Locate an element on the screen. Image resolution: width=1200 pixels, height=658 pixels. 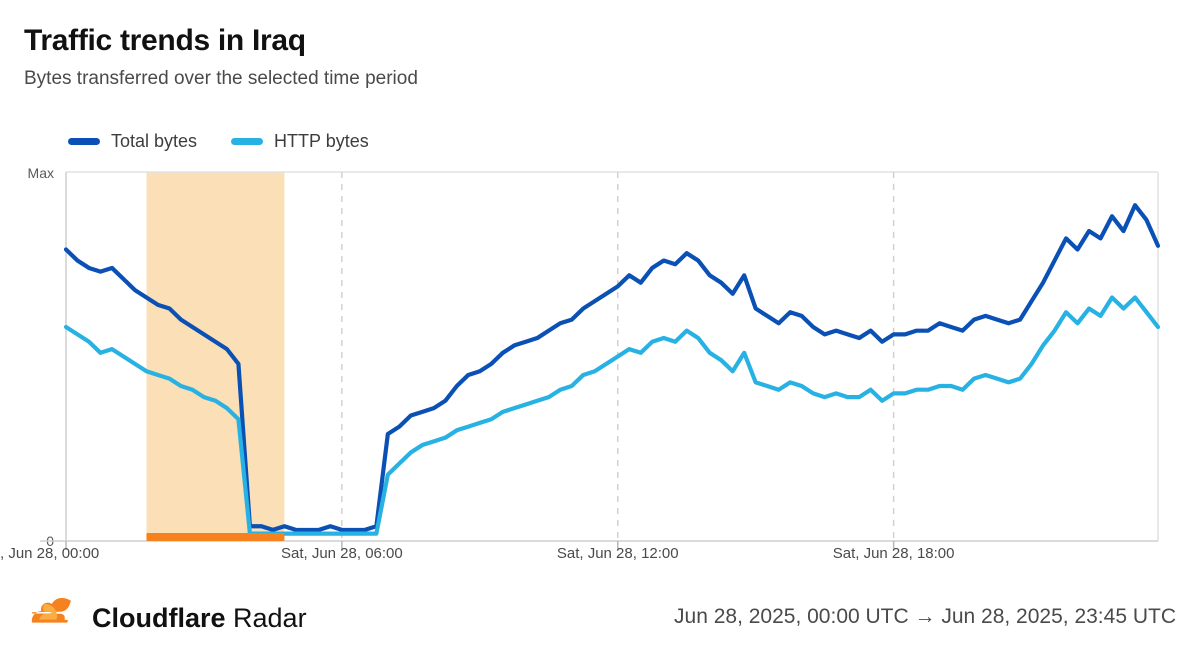
cloudflare-radar-brand: Cloudflare Radar is located at coordinates (165, 617).